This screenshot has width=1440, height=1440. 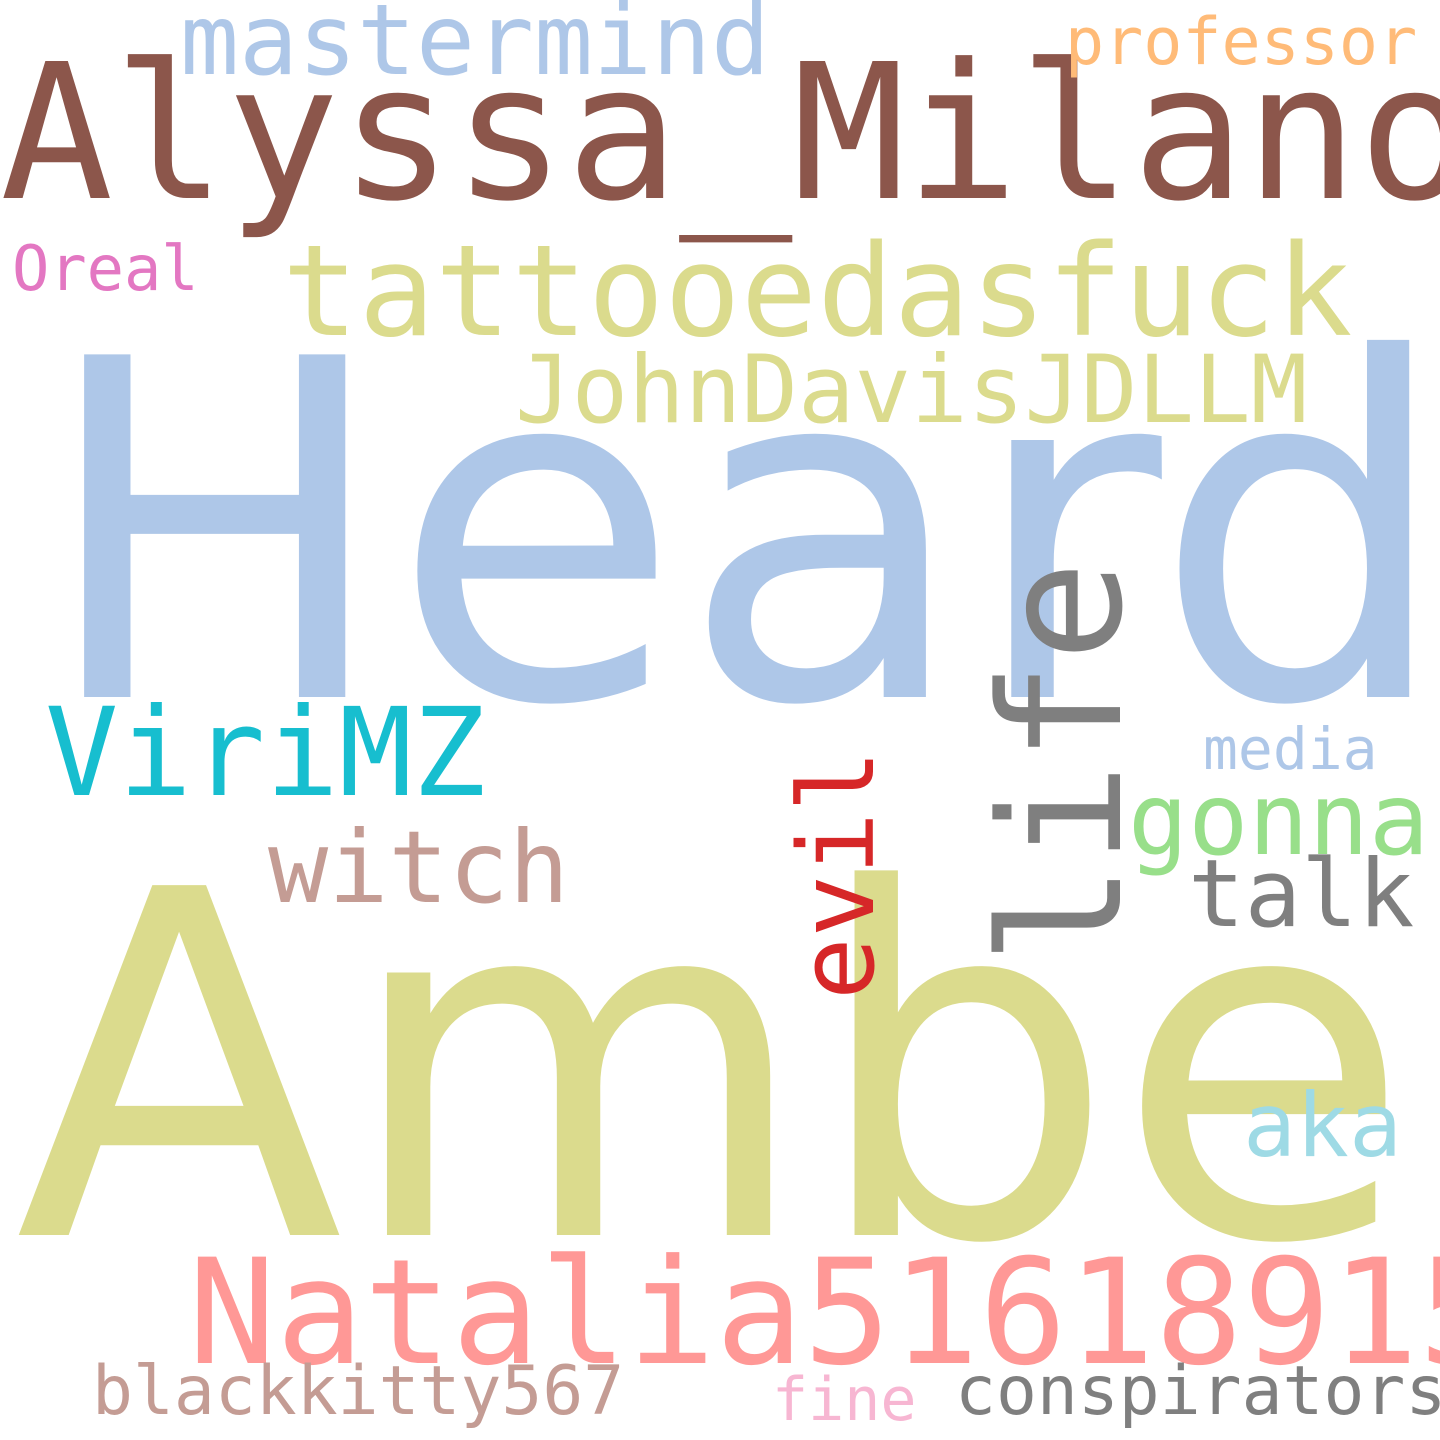 I want to click on word-talk: talk, so click(x=1301, y=894).